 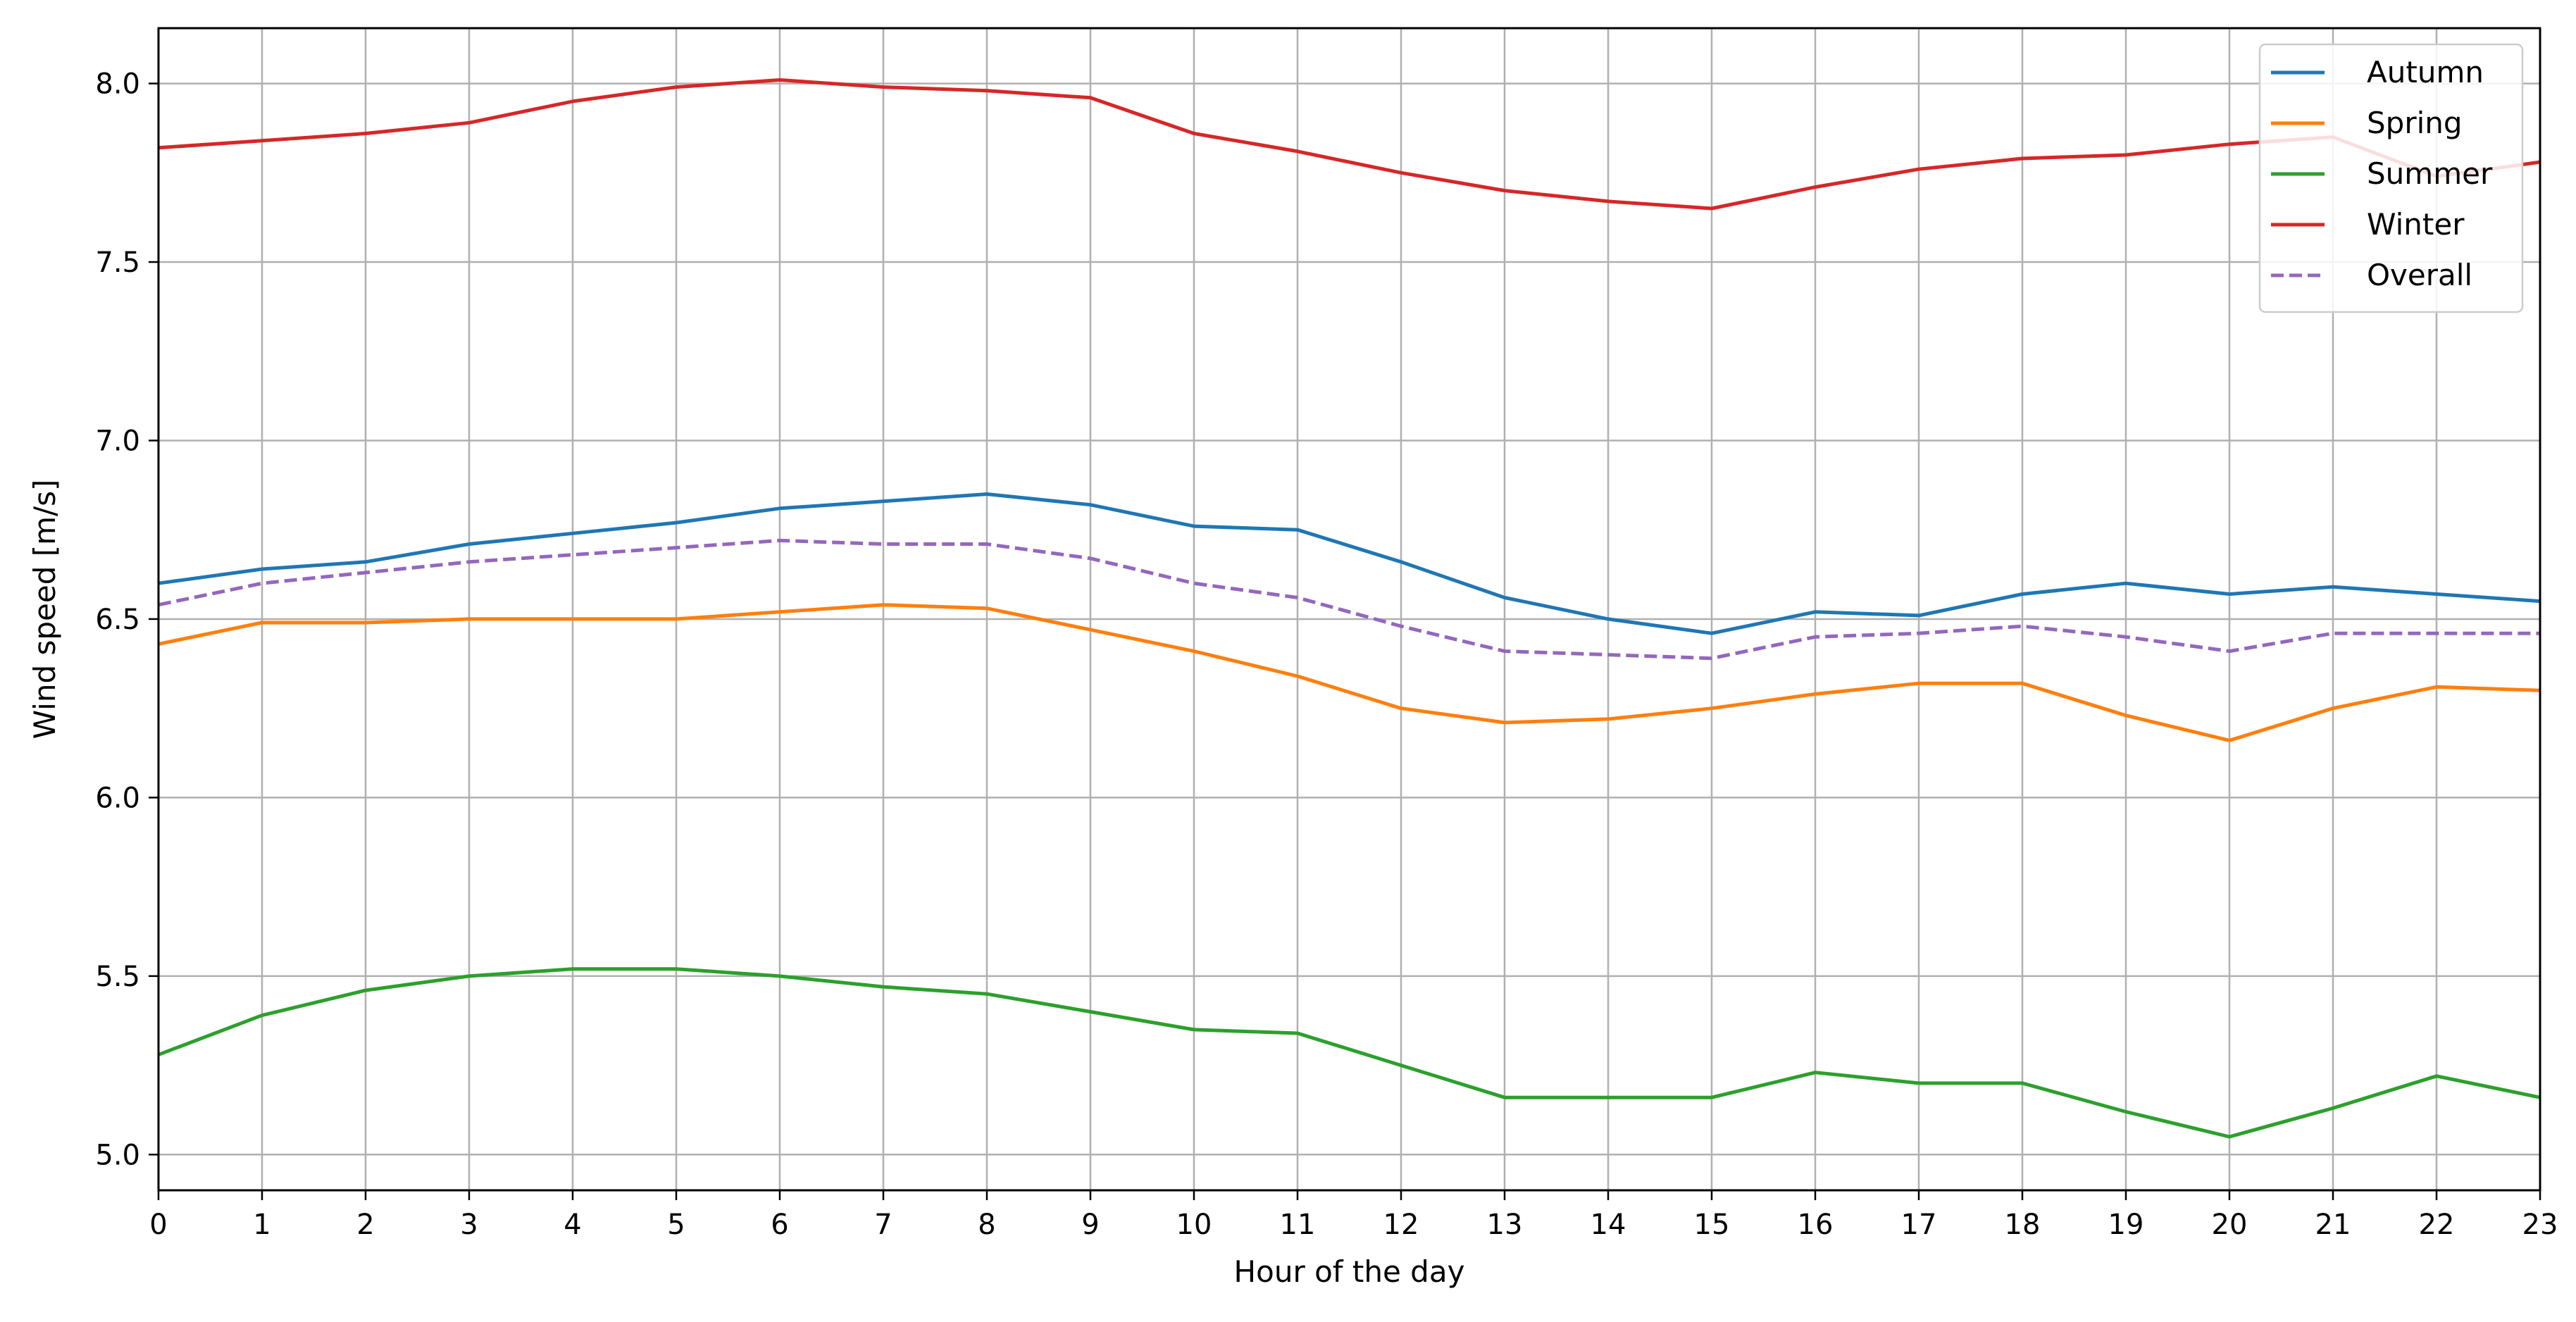 What do you see at coordinates (2416, 224) in the screenshot?
I see `legend-label-winter: Winter` at bounding box center [2416, 224].